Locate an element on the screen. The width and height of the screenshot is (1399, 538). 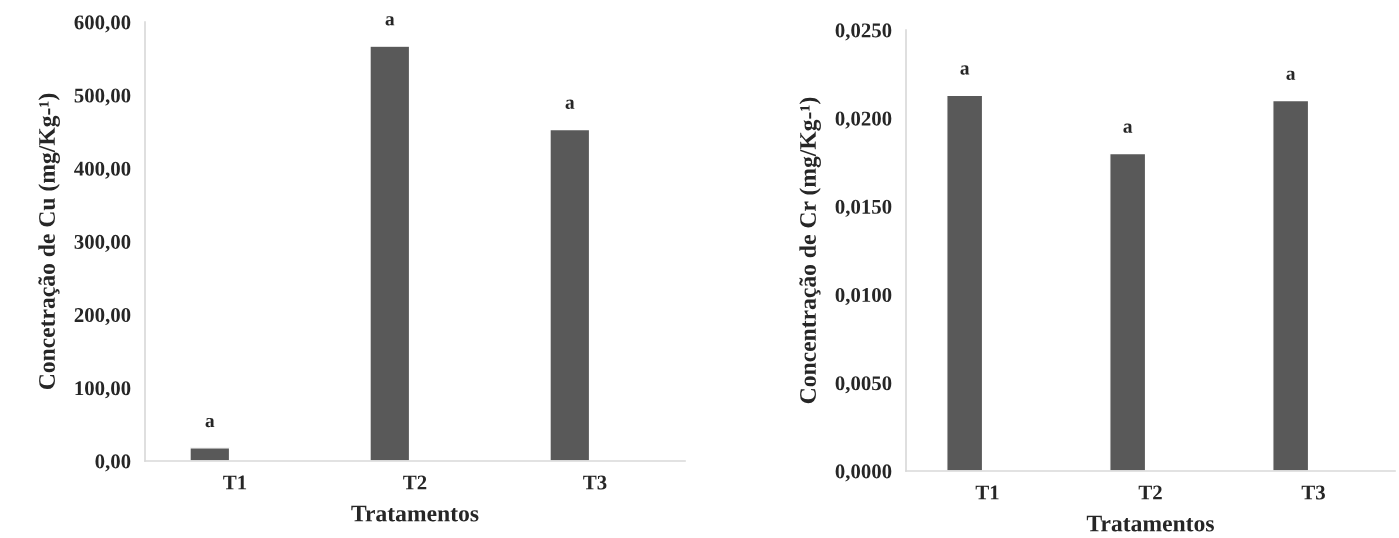
y-tick-label: 600,00 is located at coordinates (102, 24).